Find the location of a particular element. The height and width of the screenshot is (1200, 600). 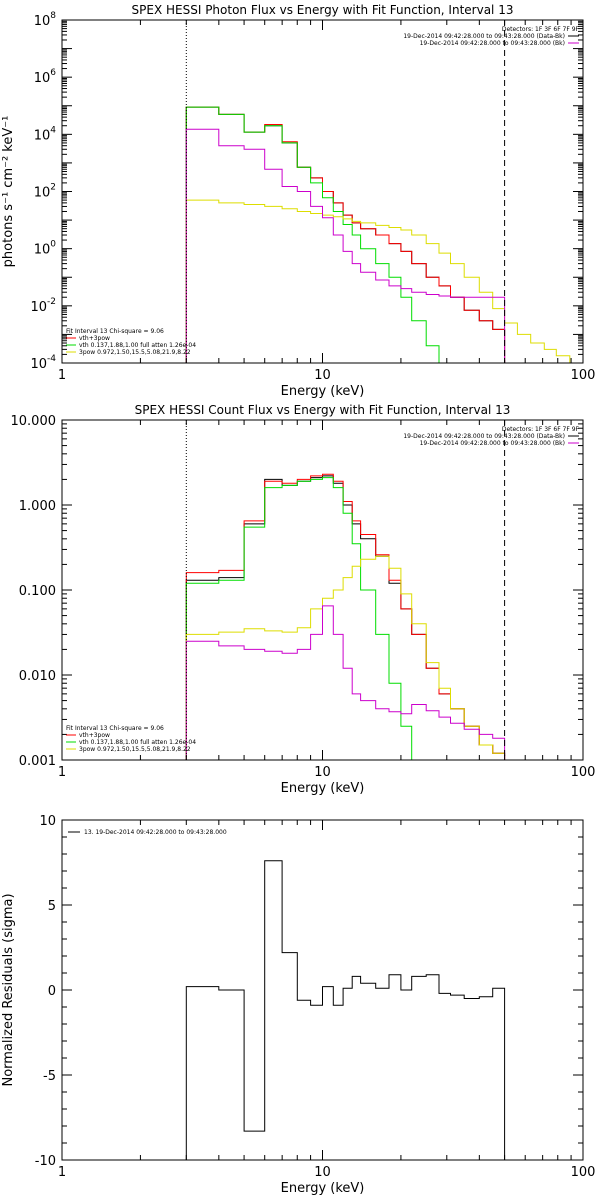

y-tick-label: 5 is located at coordinates (52, 906).